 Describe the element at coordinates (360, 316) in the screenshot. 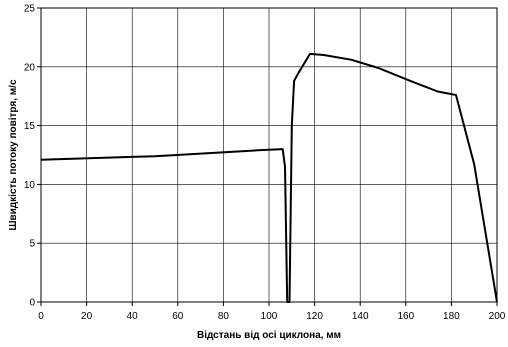

I see `x-tick-label: 140` at that location.